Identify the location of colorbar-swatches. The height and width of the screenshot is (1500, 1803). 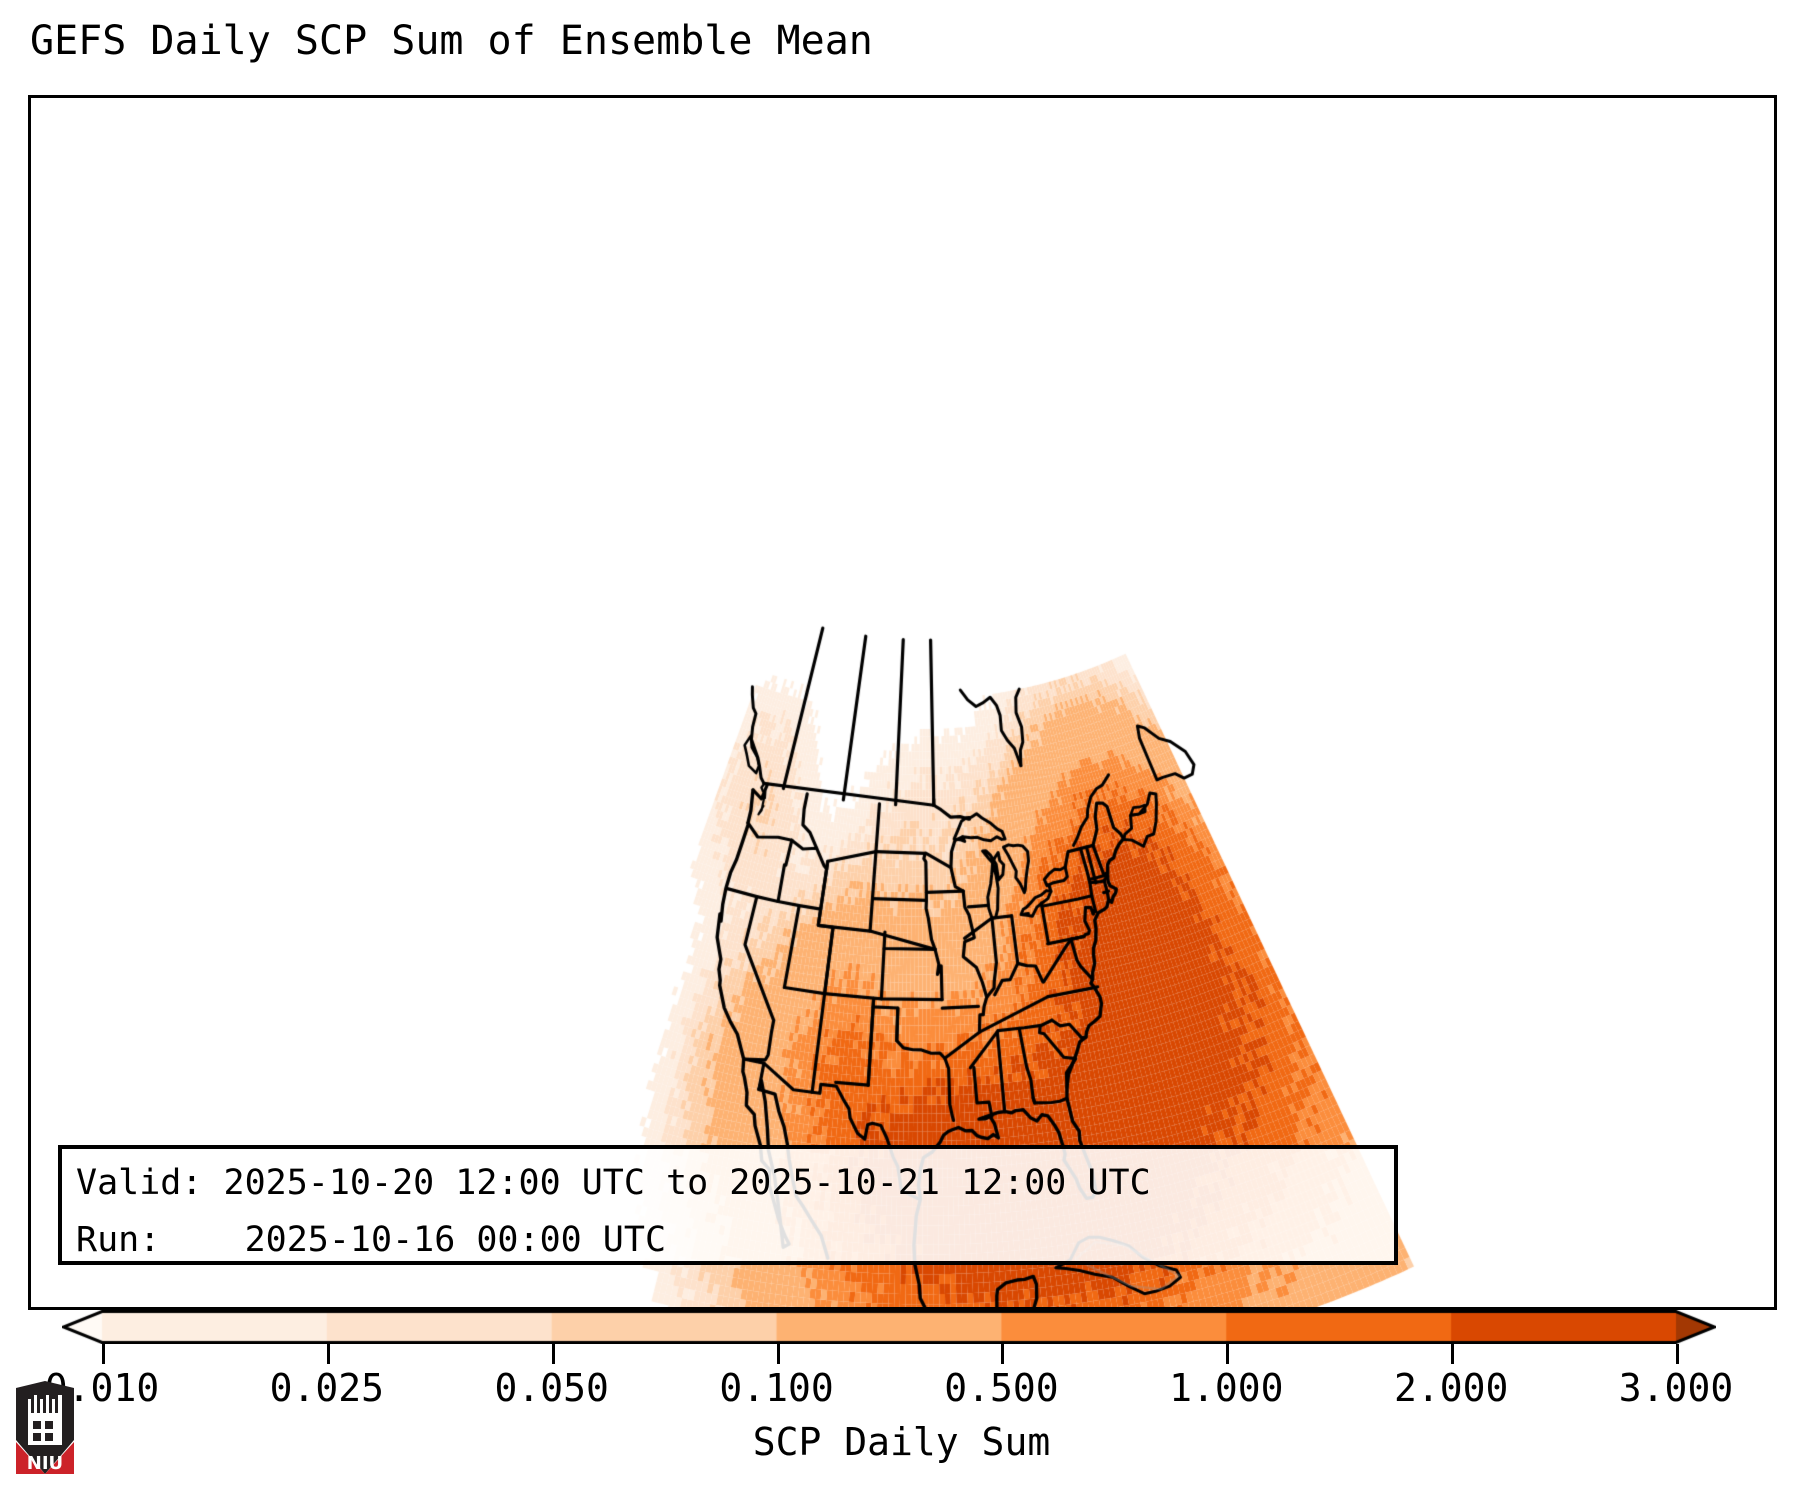
(889, 1327).